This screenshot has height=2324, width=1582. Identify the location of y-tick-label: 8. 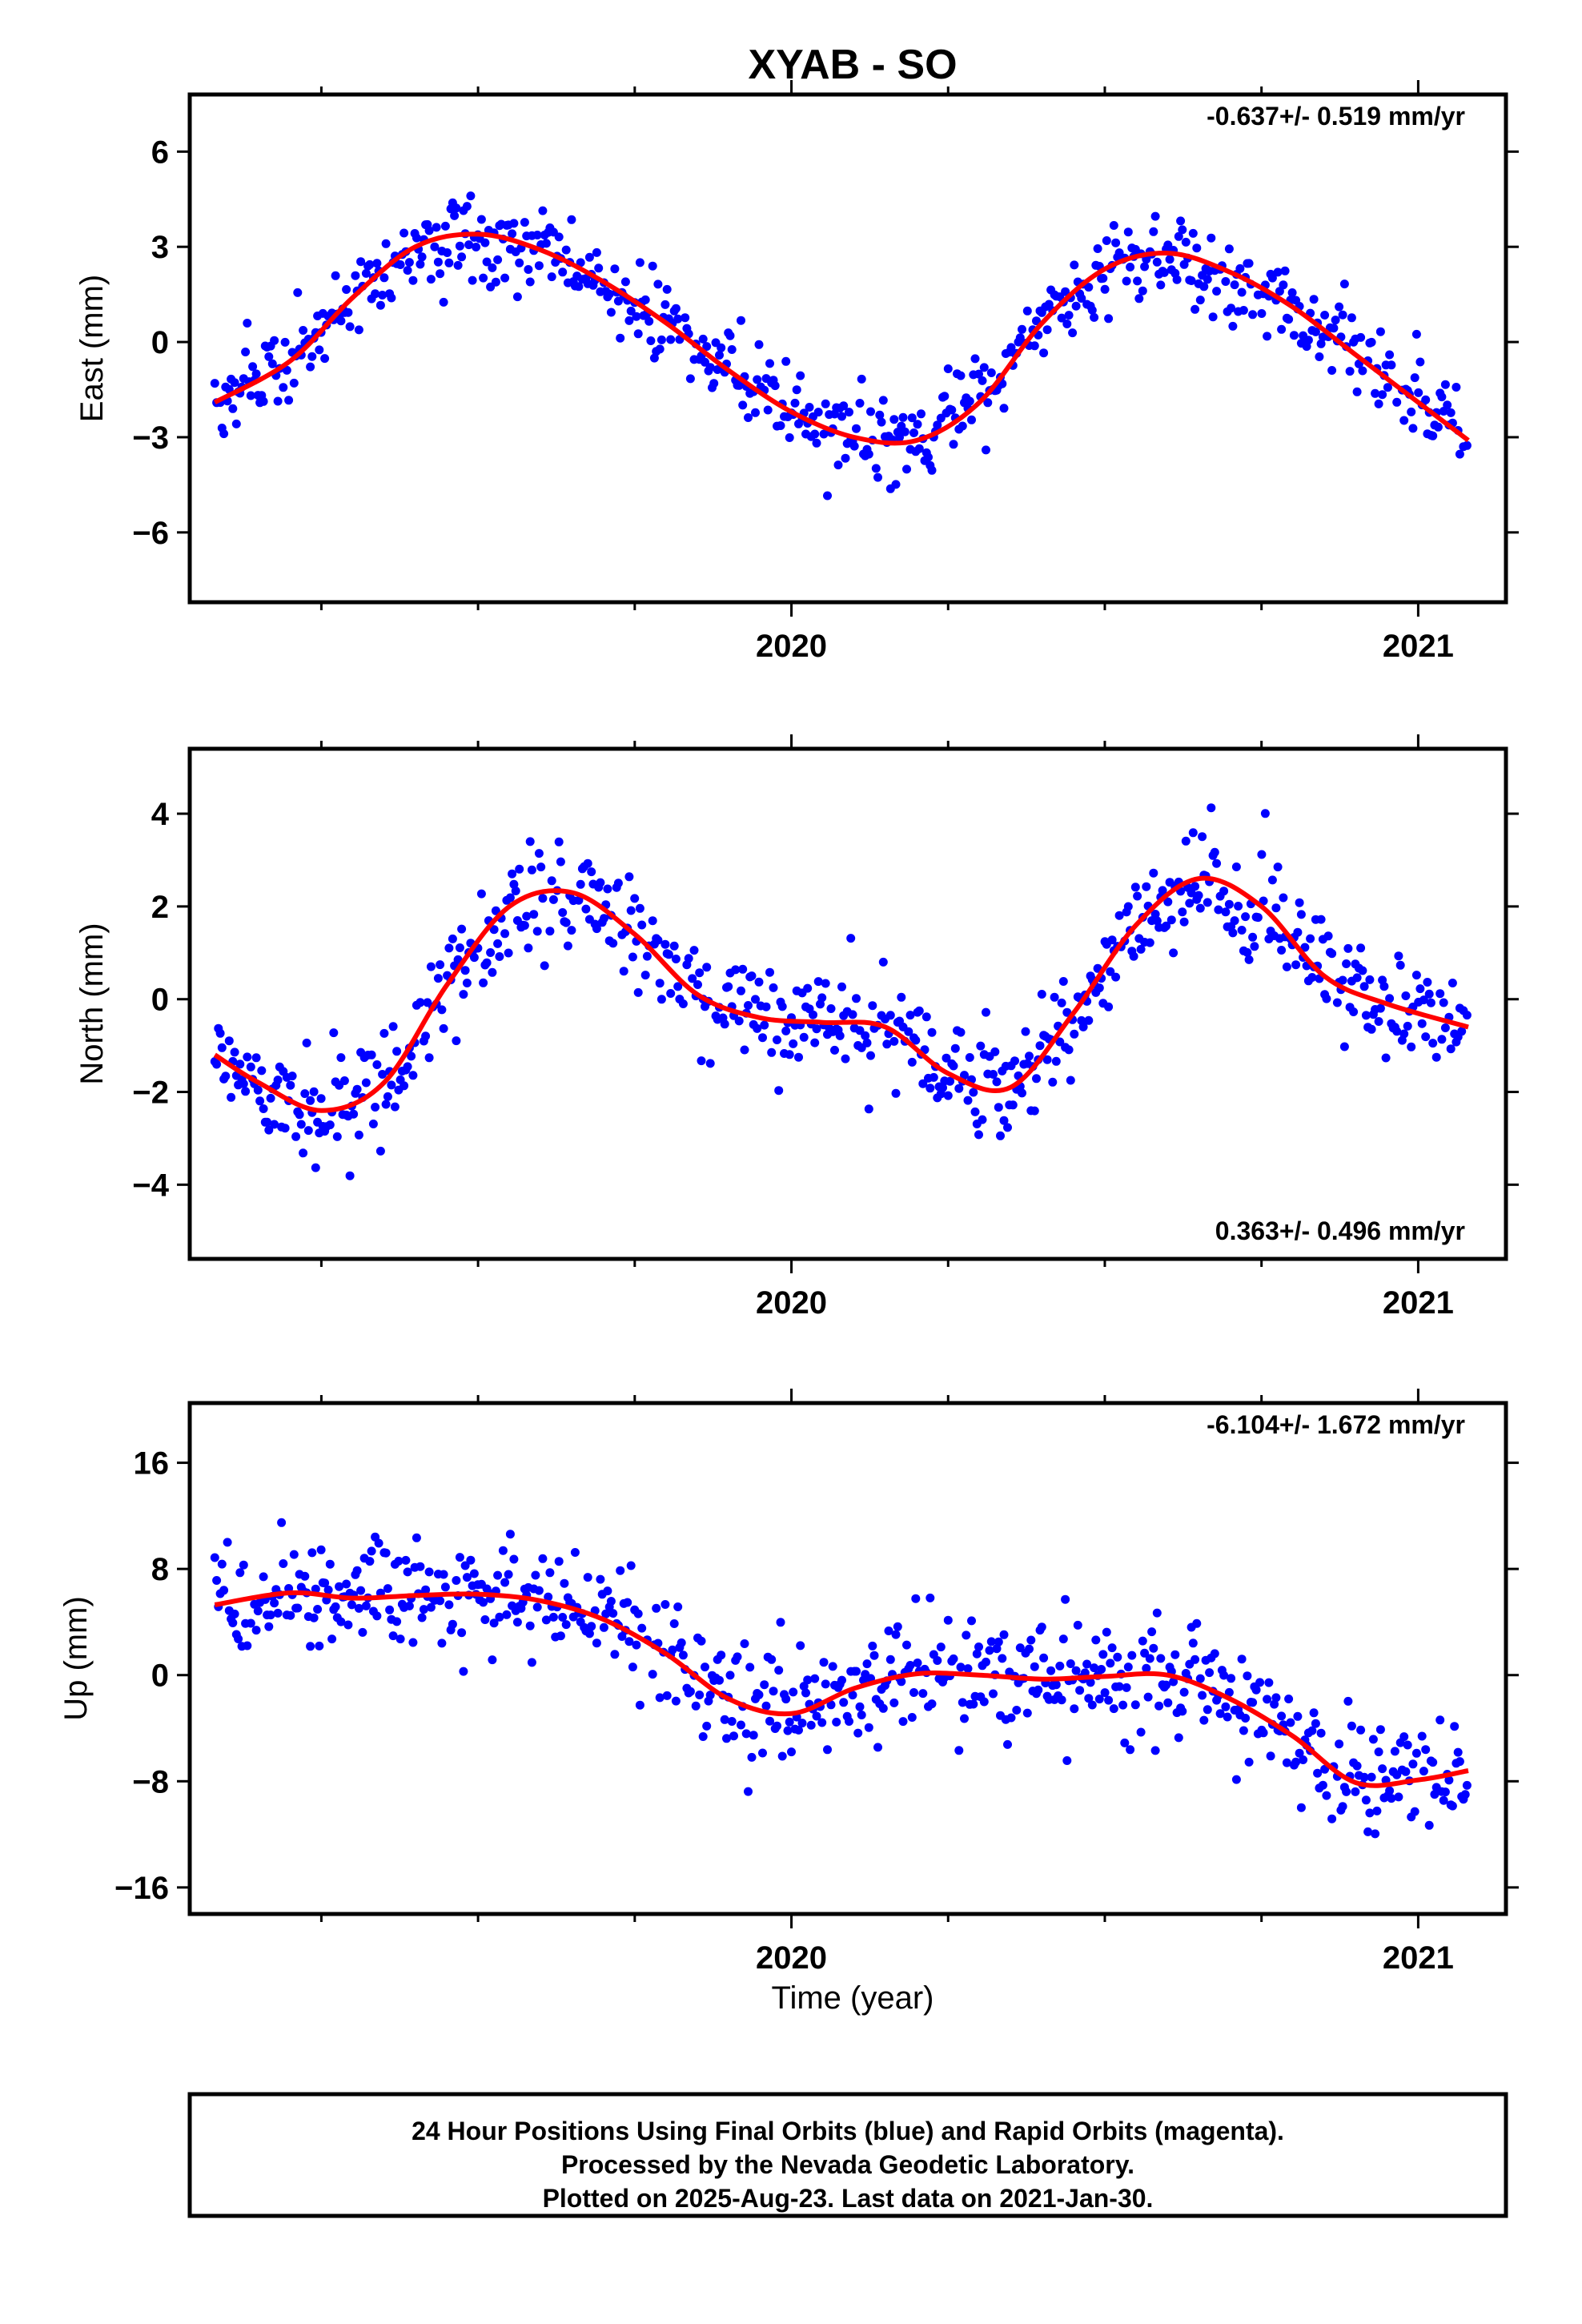
(160, 1569).